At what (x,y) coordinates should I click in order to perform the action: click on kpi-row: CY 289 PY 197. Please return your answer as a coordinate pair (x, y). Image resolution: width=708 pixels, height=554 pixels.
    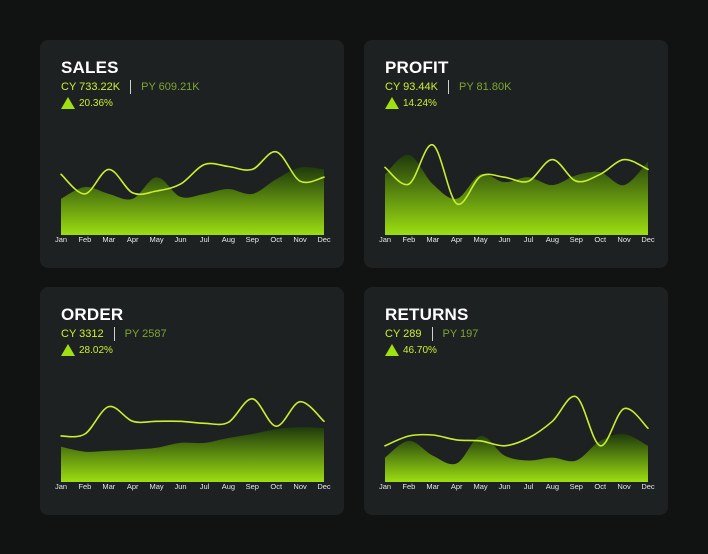
    Looking at the image, I should click on (431, 334).